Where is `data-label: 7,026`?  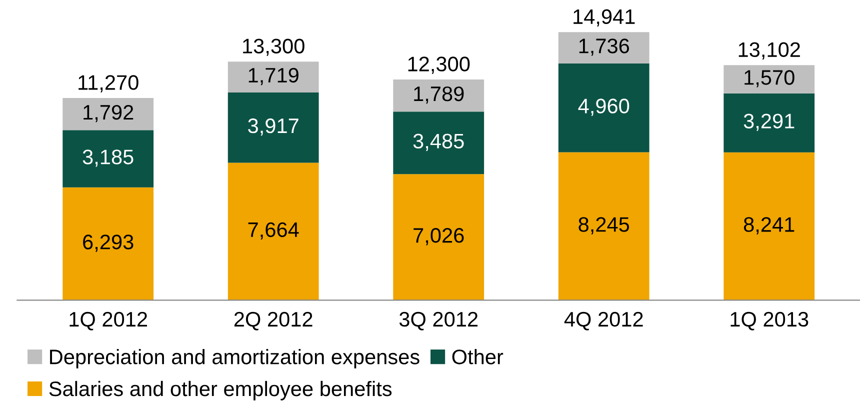
data-label: 7,026 is located at coordinates (439, 237).